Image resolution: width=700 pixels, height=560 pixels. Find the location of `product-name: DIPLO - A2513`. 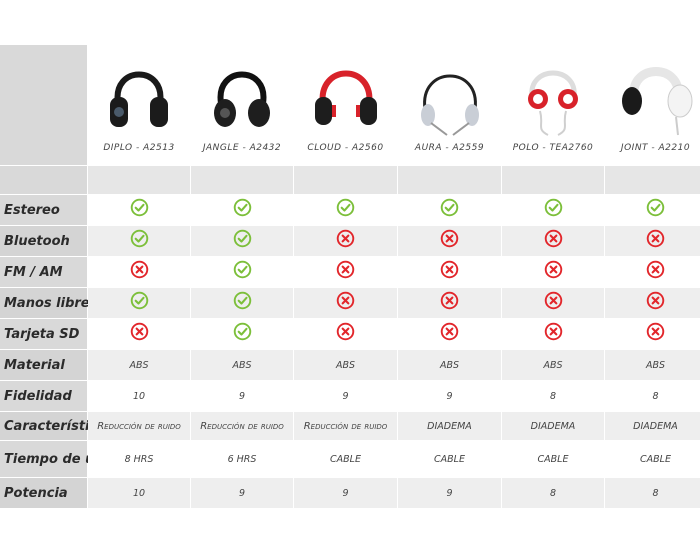

product-name: DIPLO - A2513 is located at coordinates (139, 148).